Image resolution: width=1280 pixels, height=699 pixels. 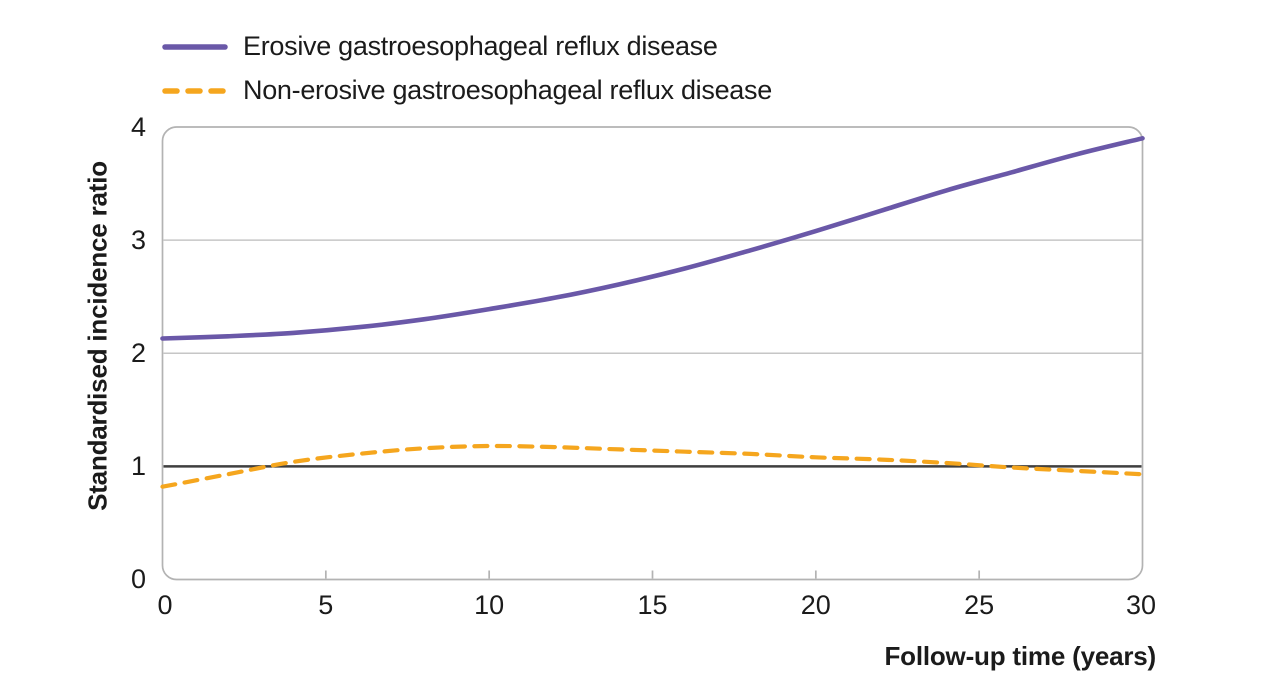 What do you see at coordinates (1020, 656) in the screenshot?
I see `x-axis-title: Follow-up time (years)` at bounding box center [1020, 656].